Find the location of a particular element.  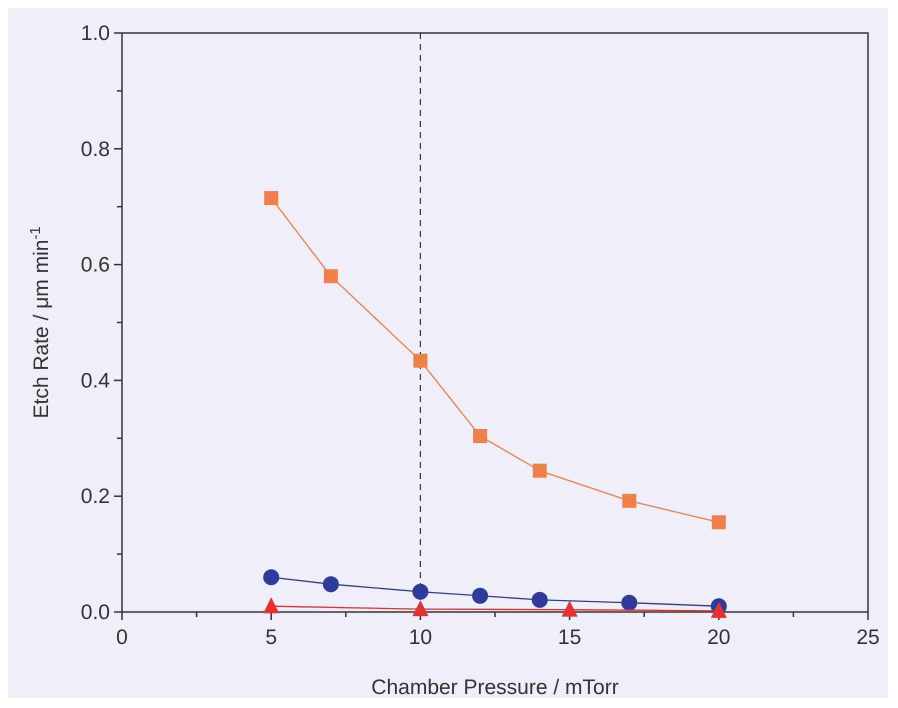

text: 0.0 is located at coordinates (95, 612).